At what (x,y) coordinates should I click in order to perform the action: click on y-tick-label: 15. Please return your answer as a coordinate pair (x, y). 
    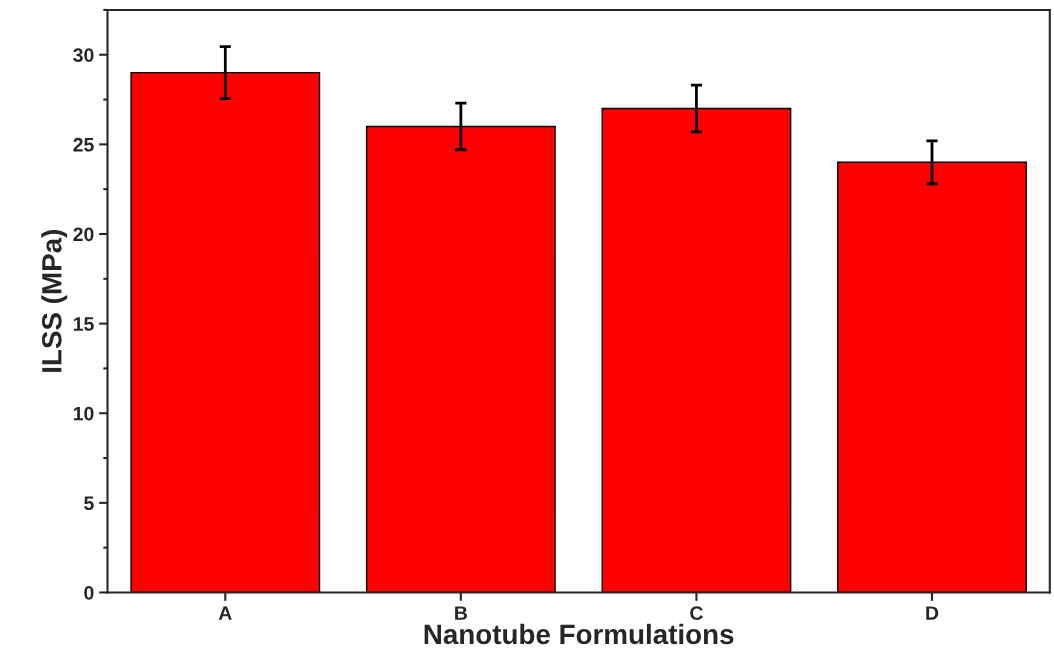
    Looking at the image, I should click on (83, 324).